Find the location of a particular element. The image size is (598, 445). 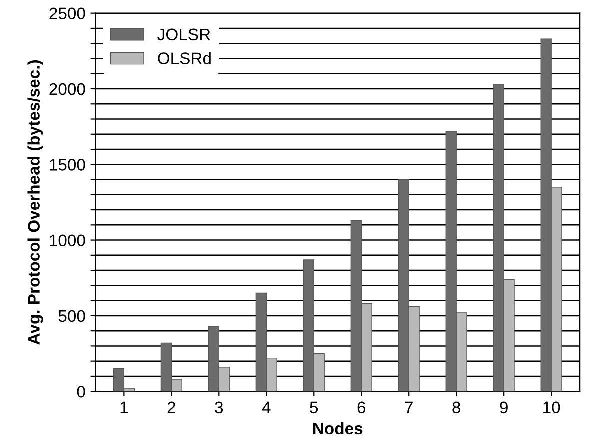

y-tick-label: 500 is located at coordinates (72, 316).